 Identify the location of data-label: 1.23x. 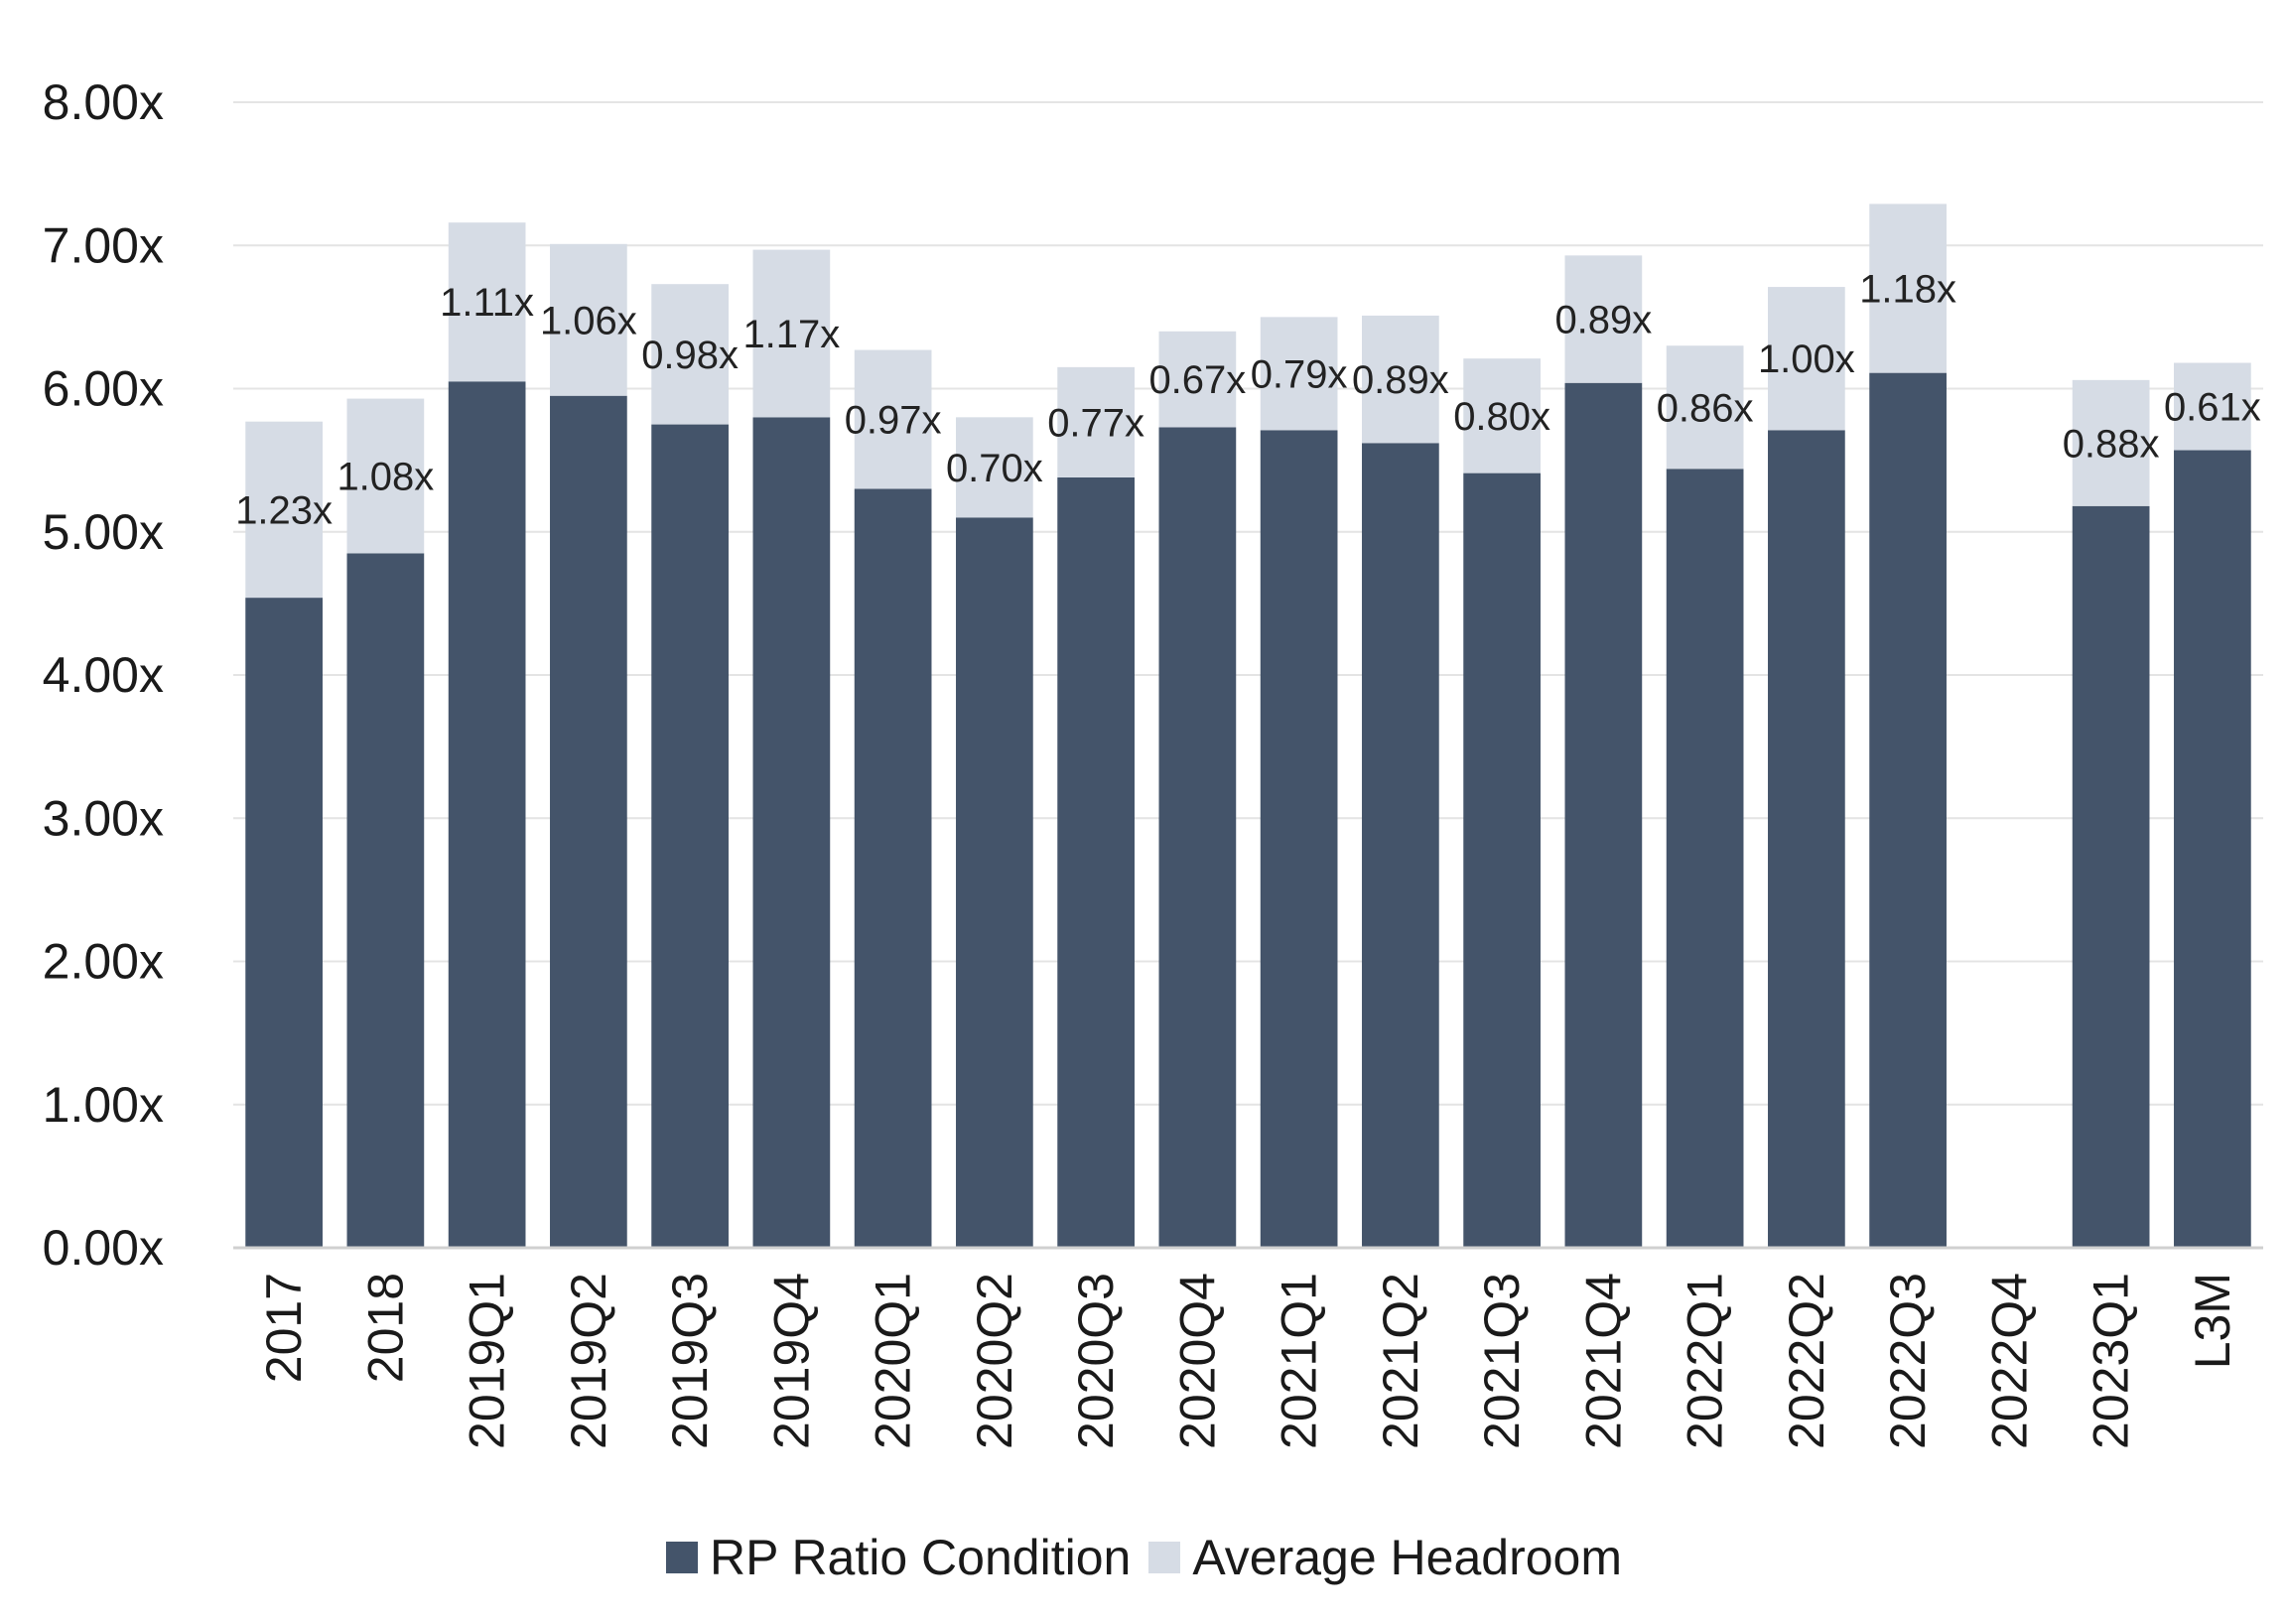
(284, 510).